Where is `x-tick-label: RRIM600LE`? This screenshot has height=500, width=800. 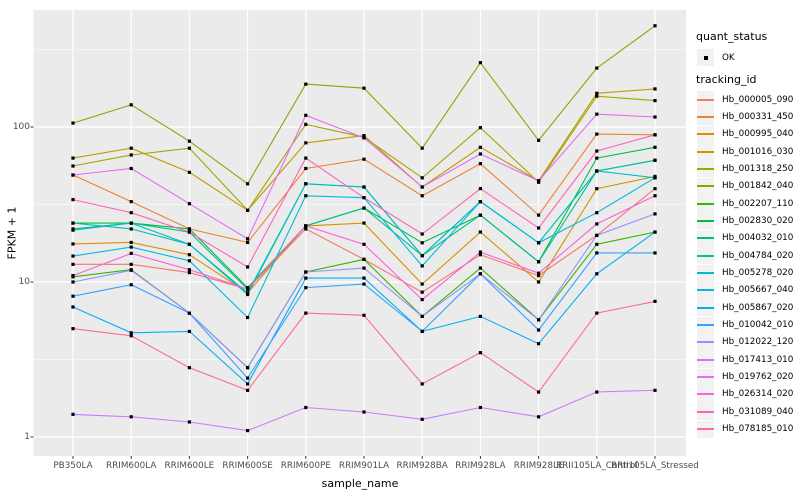
x-tick-label: RRIM600LE is located at coordinates (189, 466).